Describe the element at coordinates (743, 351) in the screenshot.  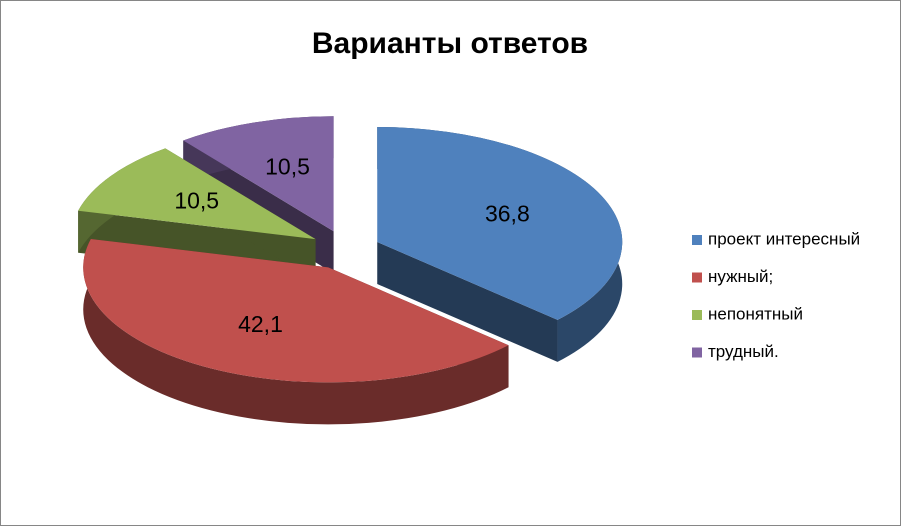
I see `legend-label: трудный.` at that location.